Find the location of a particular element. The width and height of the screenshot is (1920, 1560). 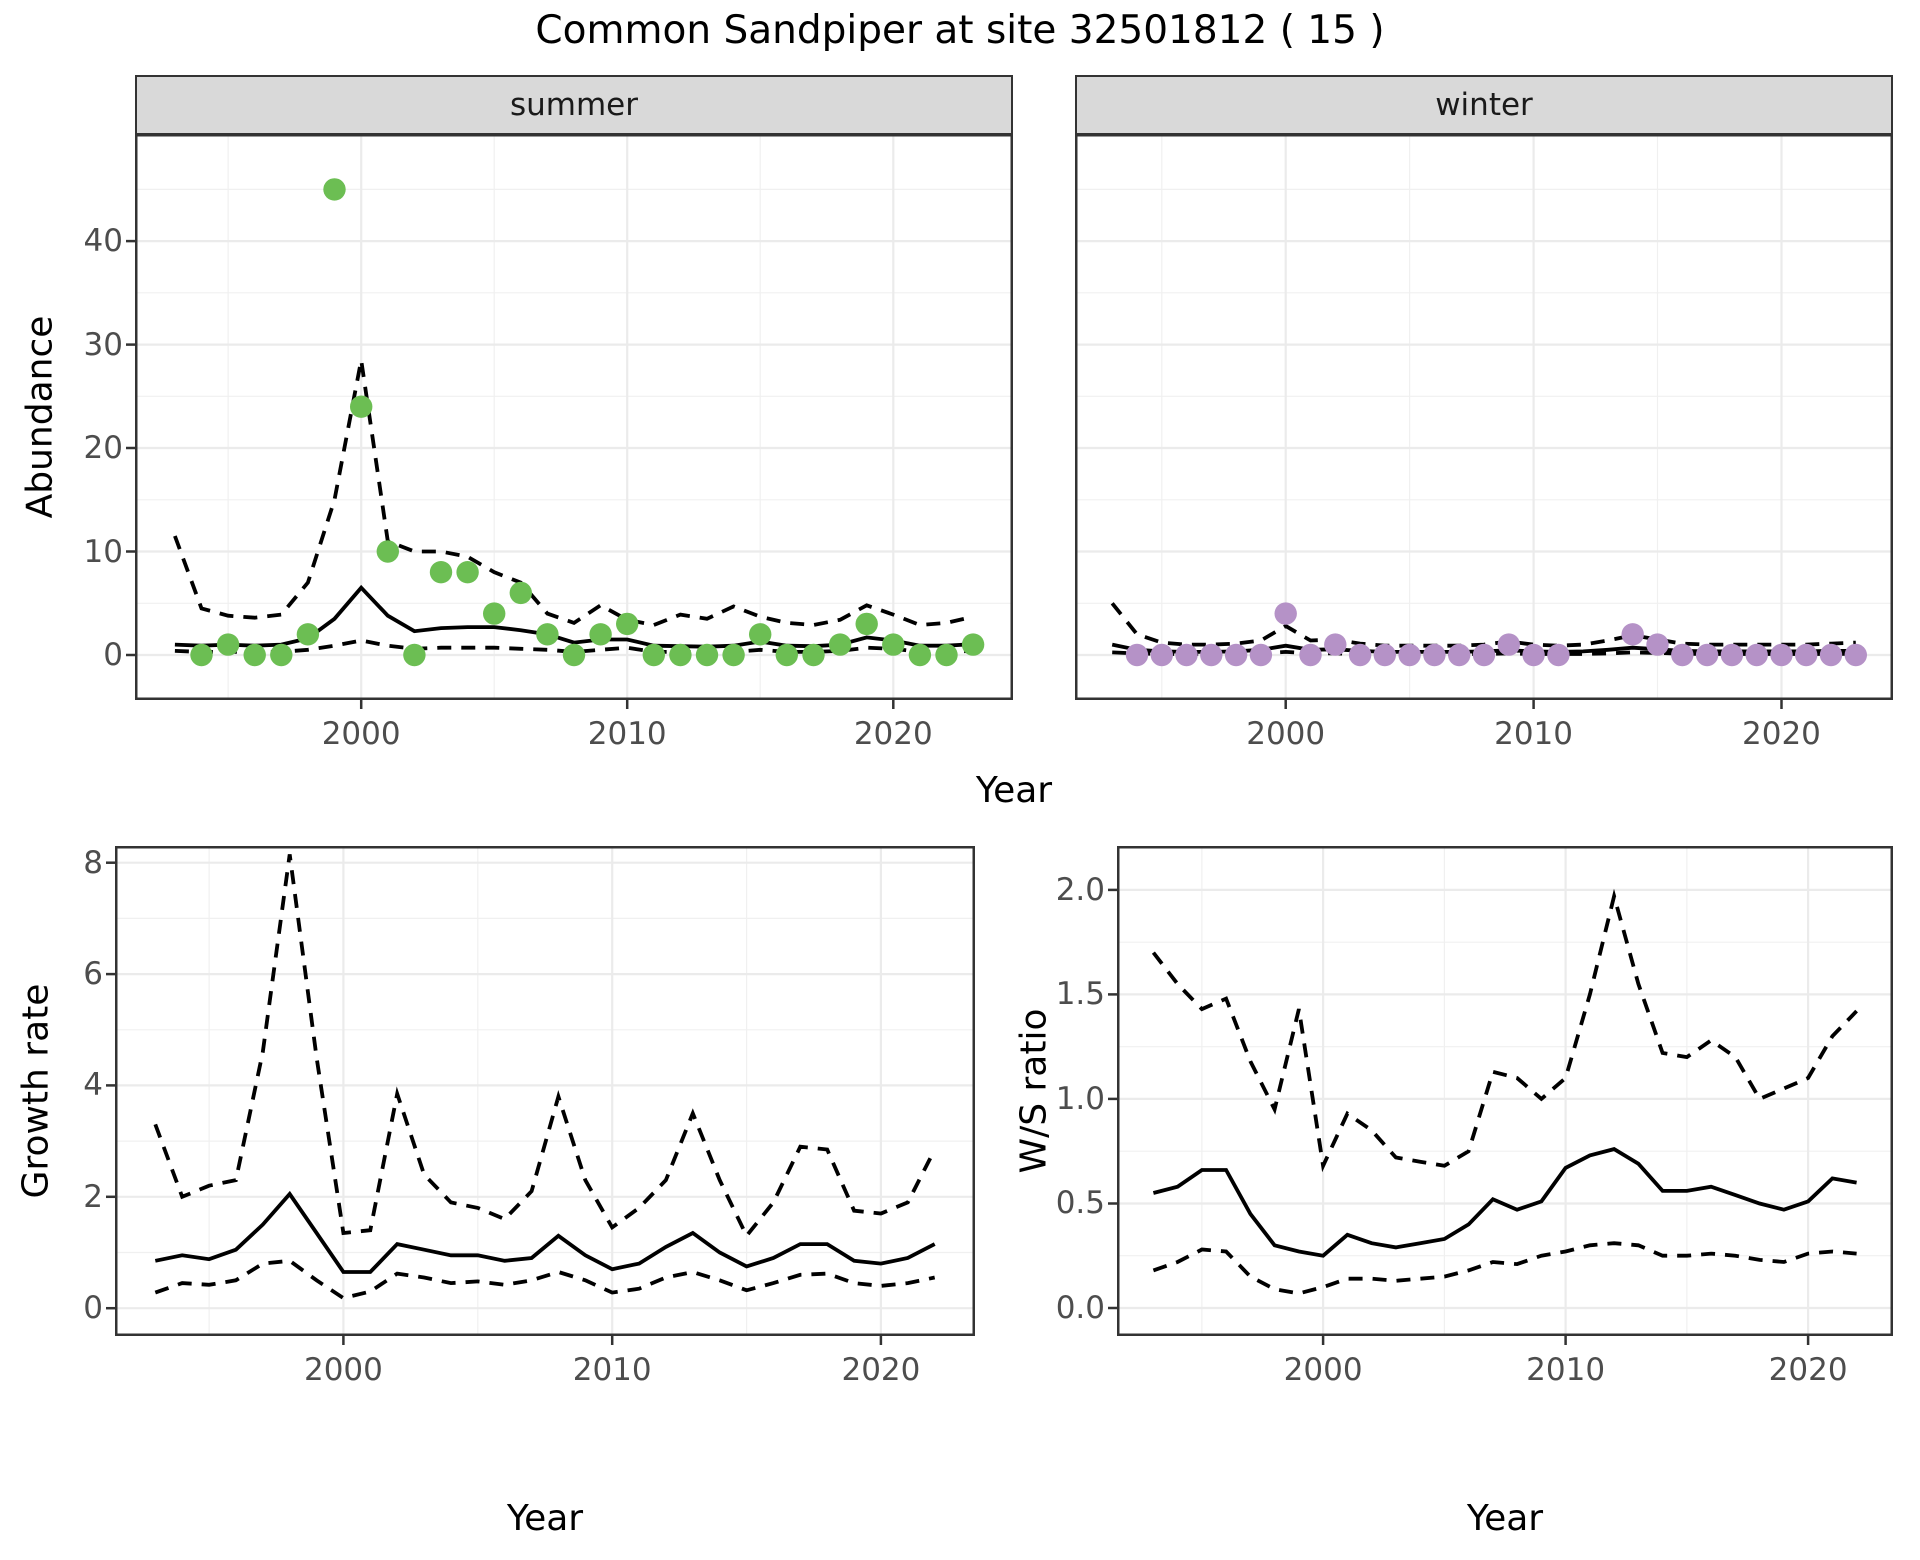

y-tick-label: 20 is located at coordinates (103, 448).